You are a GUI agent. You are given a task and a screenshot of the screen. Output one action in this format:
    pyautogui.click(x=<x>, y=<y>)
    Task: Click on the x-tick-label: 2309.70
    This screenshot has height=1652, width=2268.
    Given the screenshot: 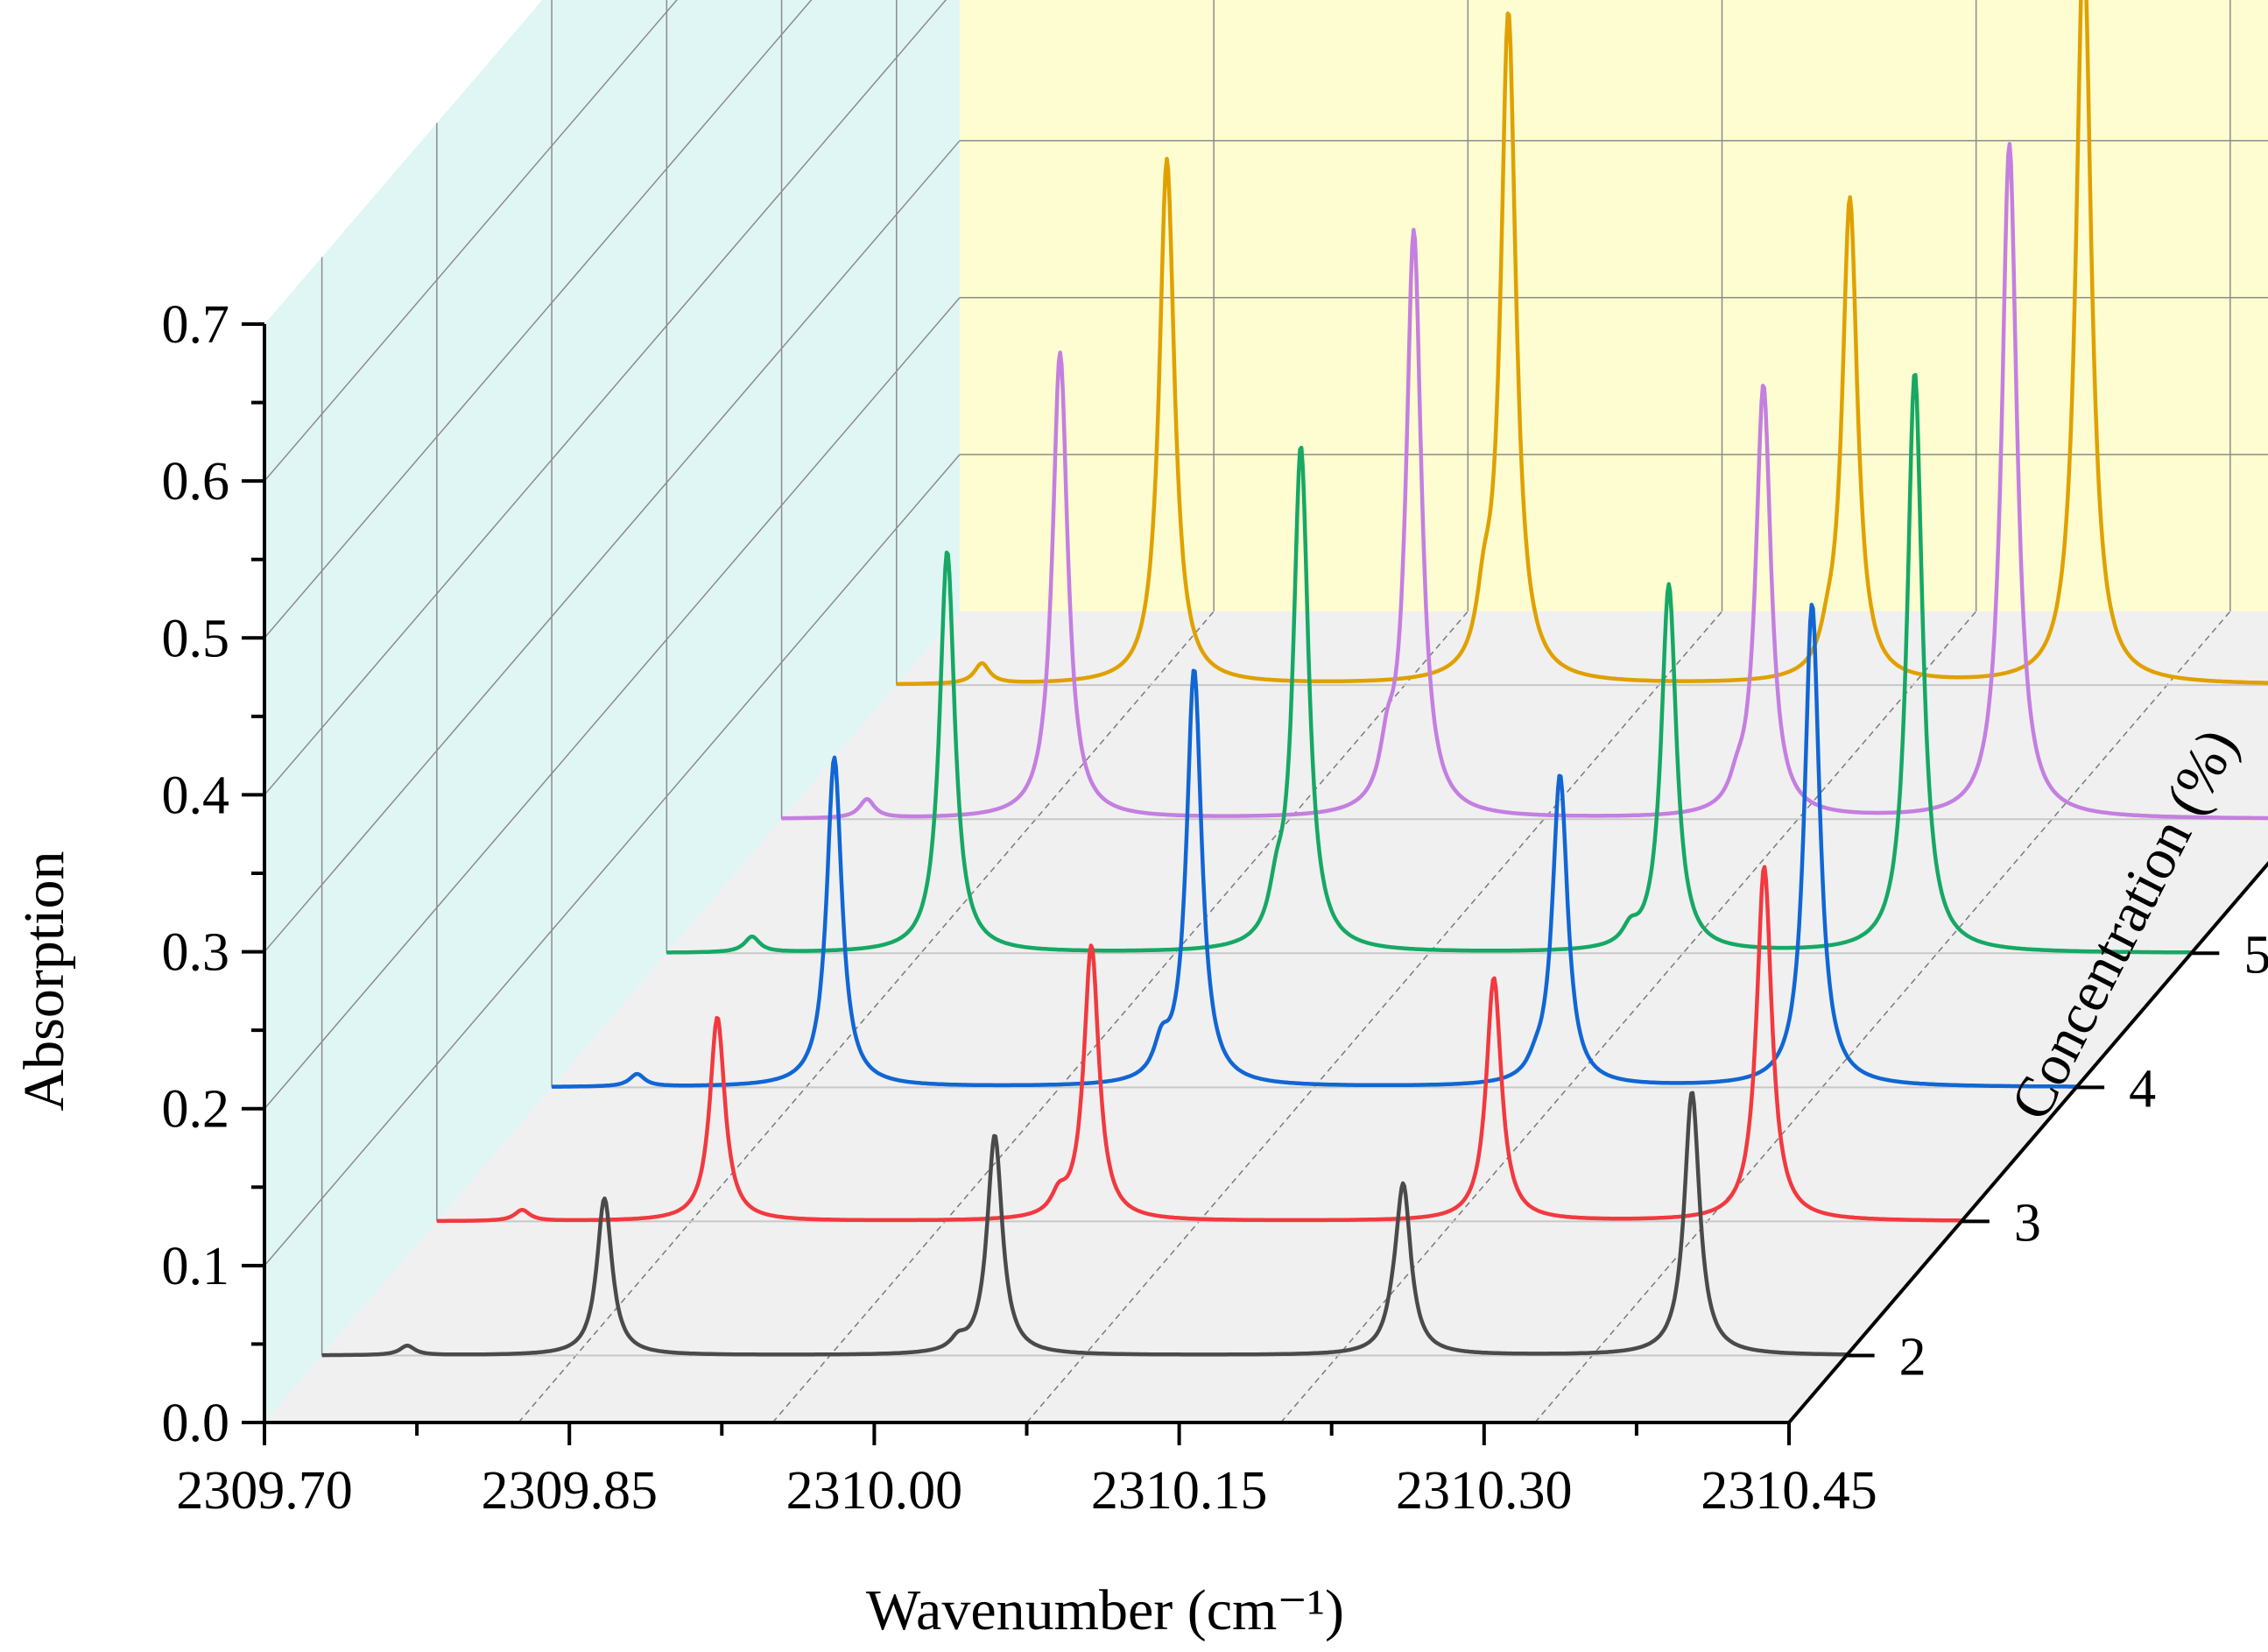 What is the action you would take?
    pyautogui.click(x=264, y=1491)
    